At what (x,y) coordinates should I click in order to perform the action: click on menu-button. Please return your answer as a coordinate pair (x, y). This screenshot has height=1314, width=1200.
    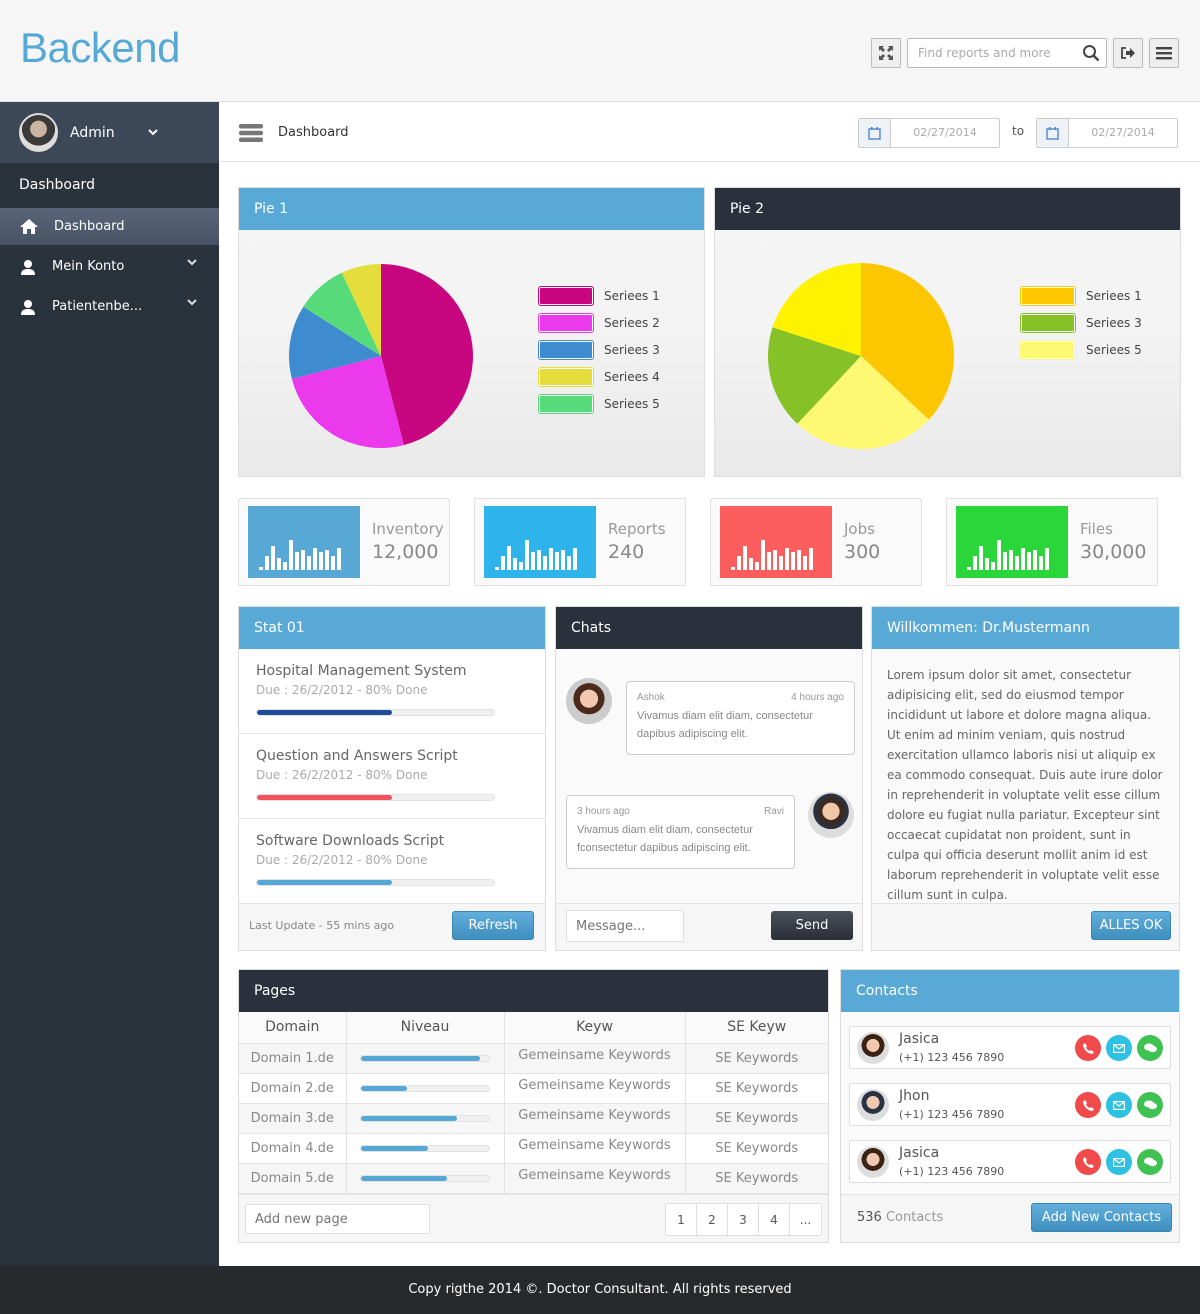
    Looking at the image, I should click on (1164, 53).